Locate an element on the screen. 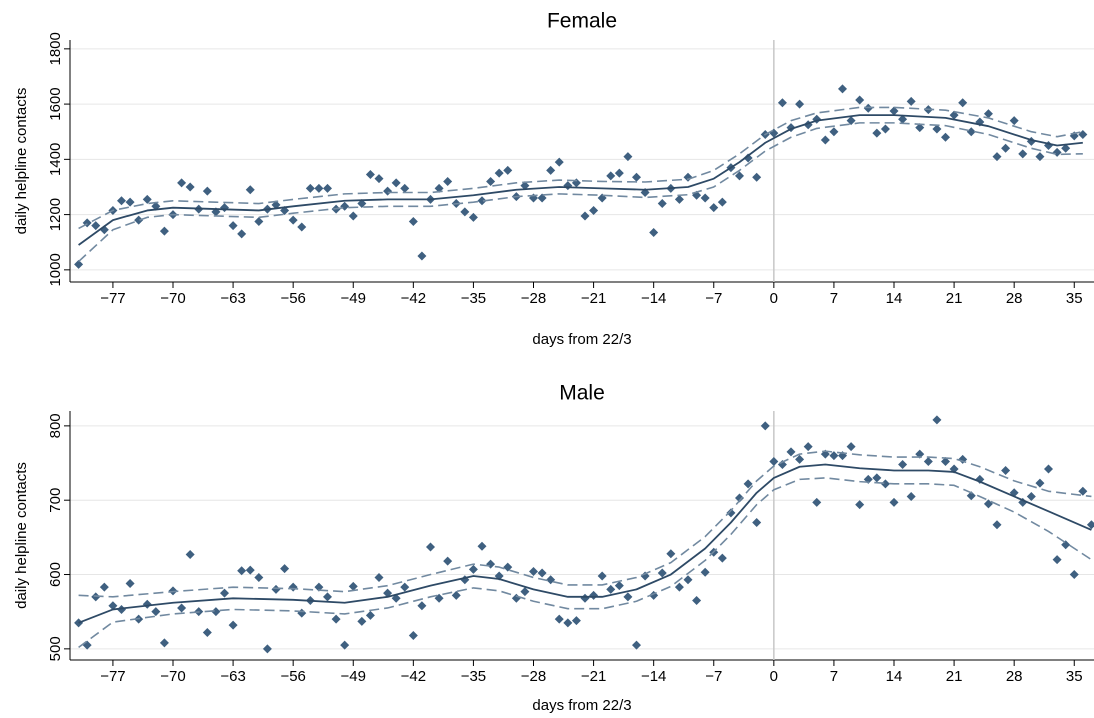 The image size is (1094, 718). x-tick-label: 35 is located at coordinates (1074, 676).